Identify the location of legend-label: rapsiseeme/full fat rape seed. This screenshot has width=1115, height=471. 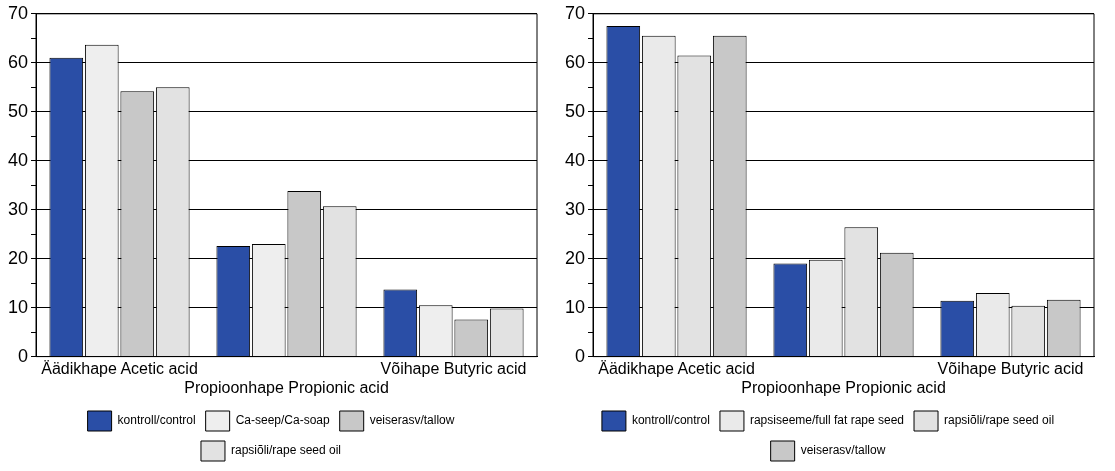
(827, 420).